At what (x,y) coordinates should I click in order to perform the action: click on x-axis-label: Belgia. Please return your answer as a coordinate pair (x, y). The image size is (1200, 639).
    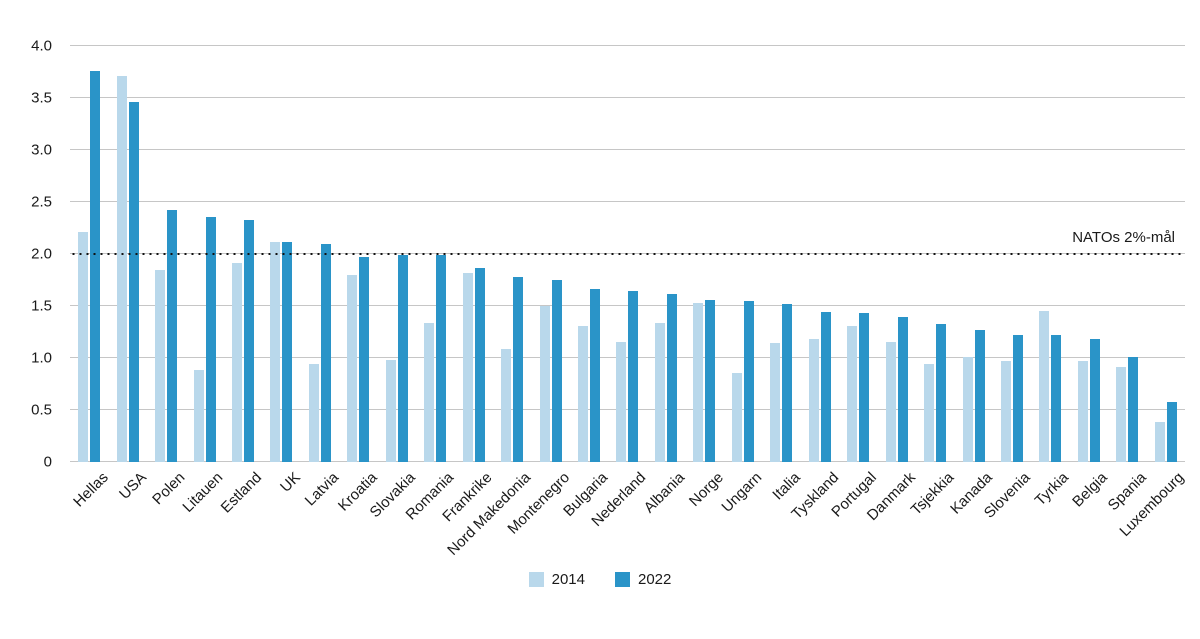
    Looking at the image, I should click on (1090, 490).